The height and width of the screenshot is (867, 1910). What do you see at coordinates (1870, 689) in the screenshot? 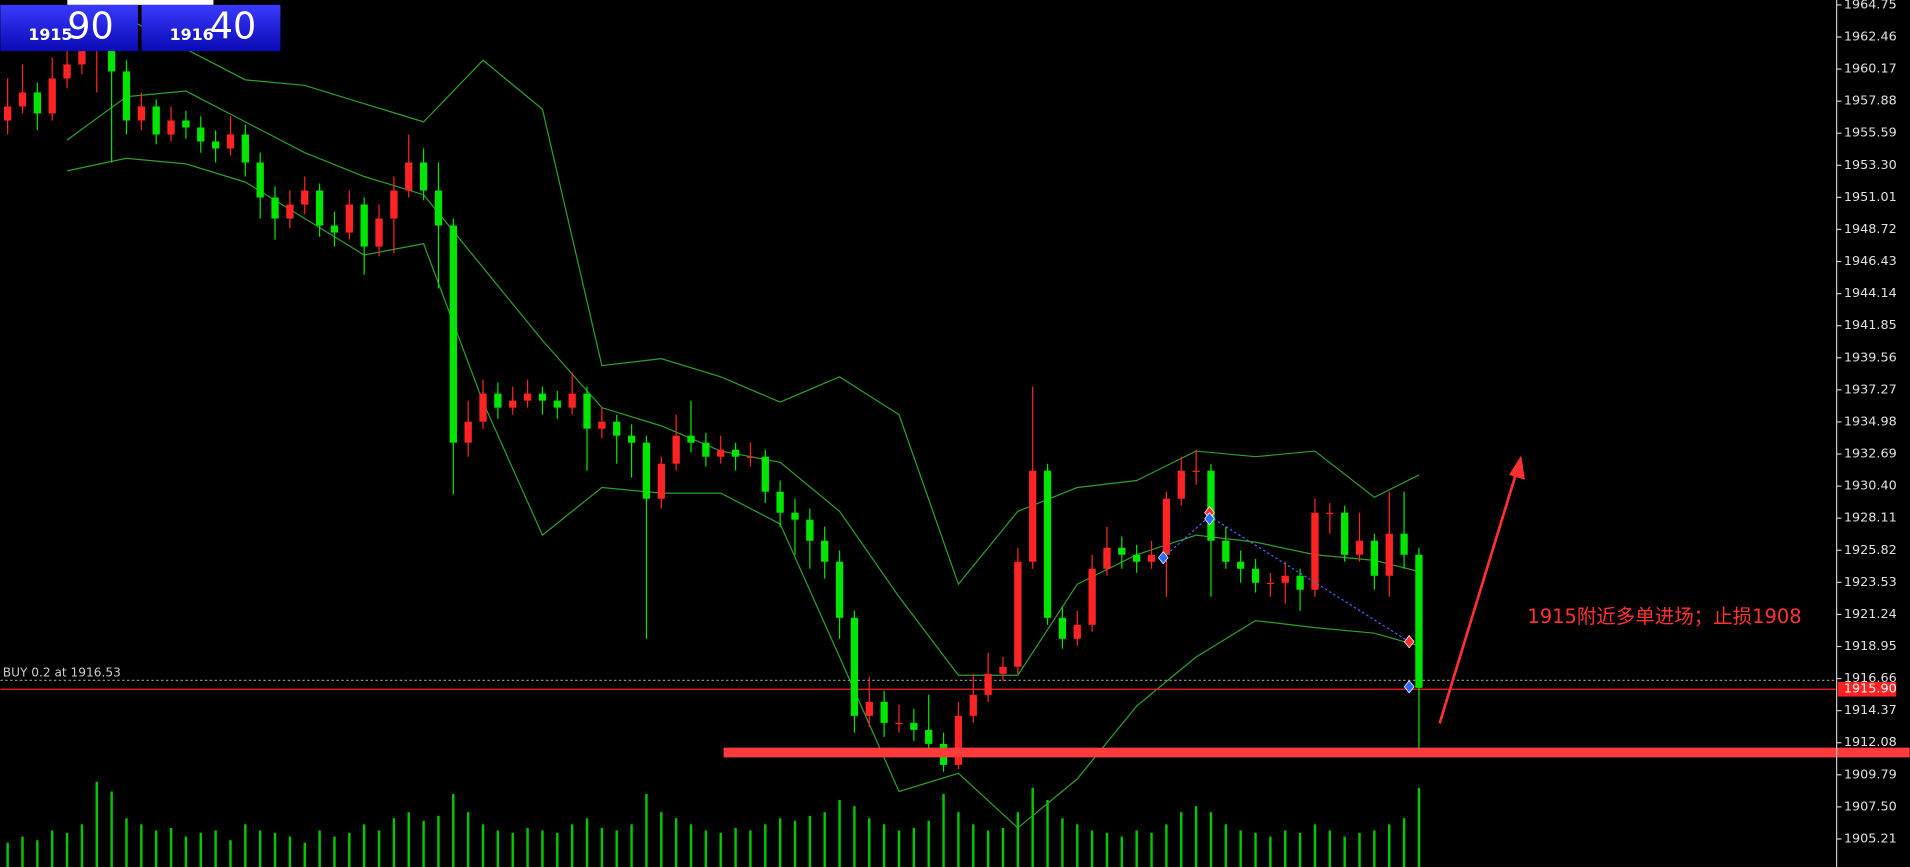
I see `current-price-label: 1915.90` at bounding box center [1870, 689].